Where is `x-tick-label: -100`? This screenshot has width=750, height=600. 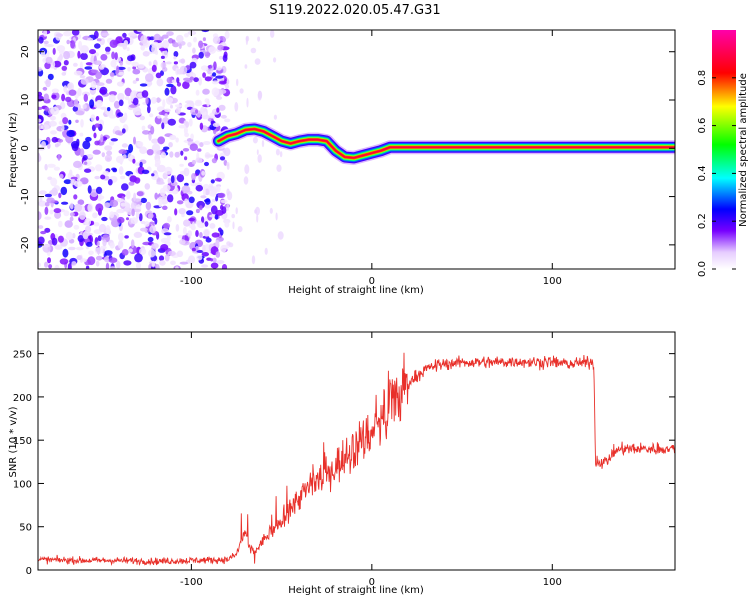 x-tick-label: -100 is located at coordinates (191, 582).